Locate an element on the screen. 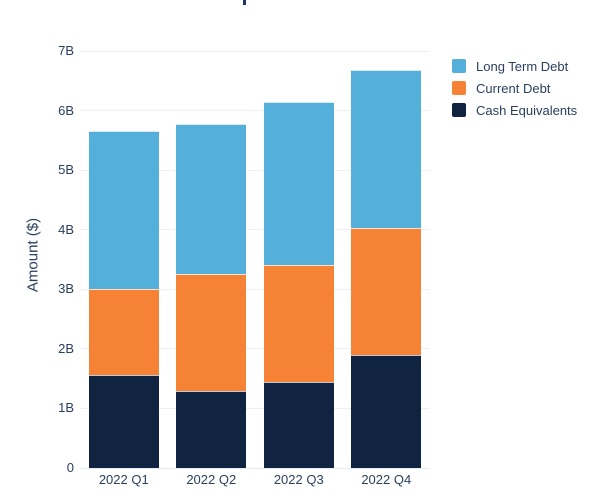 The image size is (600, 500). gridline-y-7B is located at coordinates (255, 51).